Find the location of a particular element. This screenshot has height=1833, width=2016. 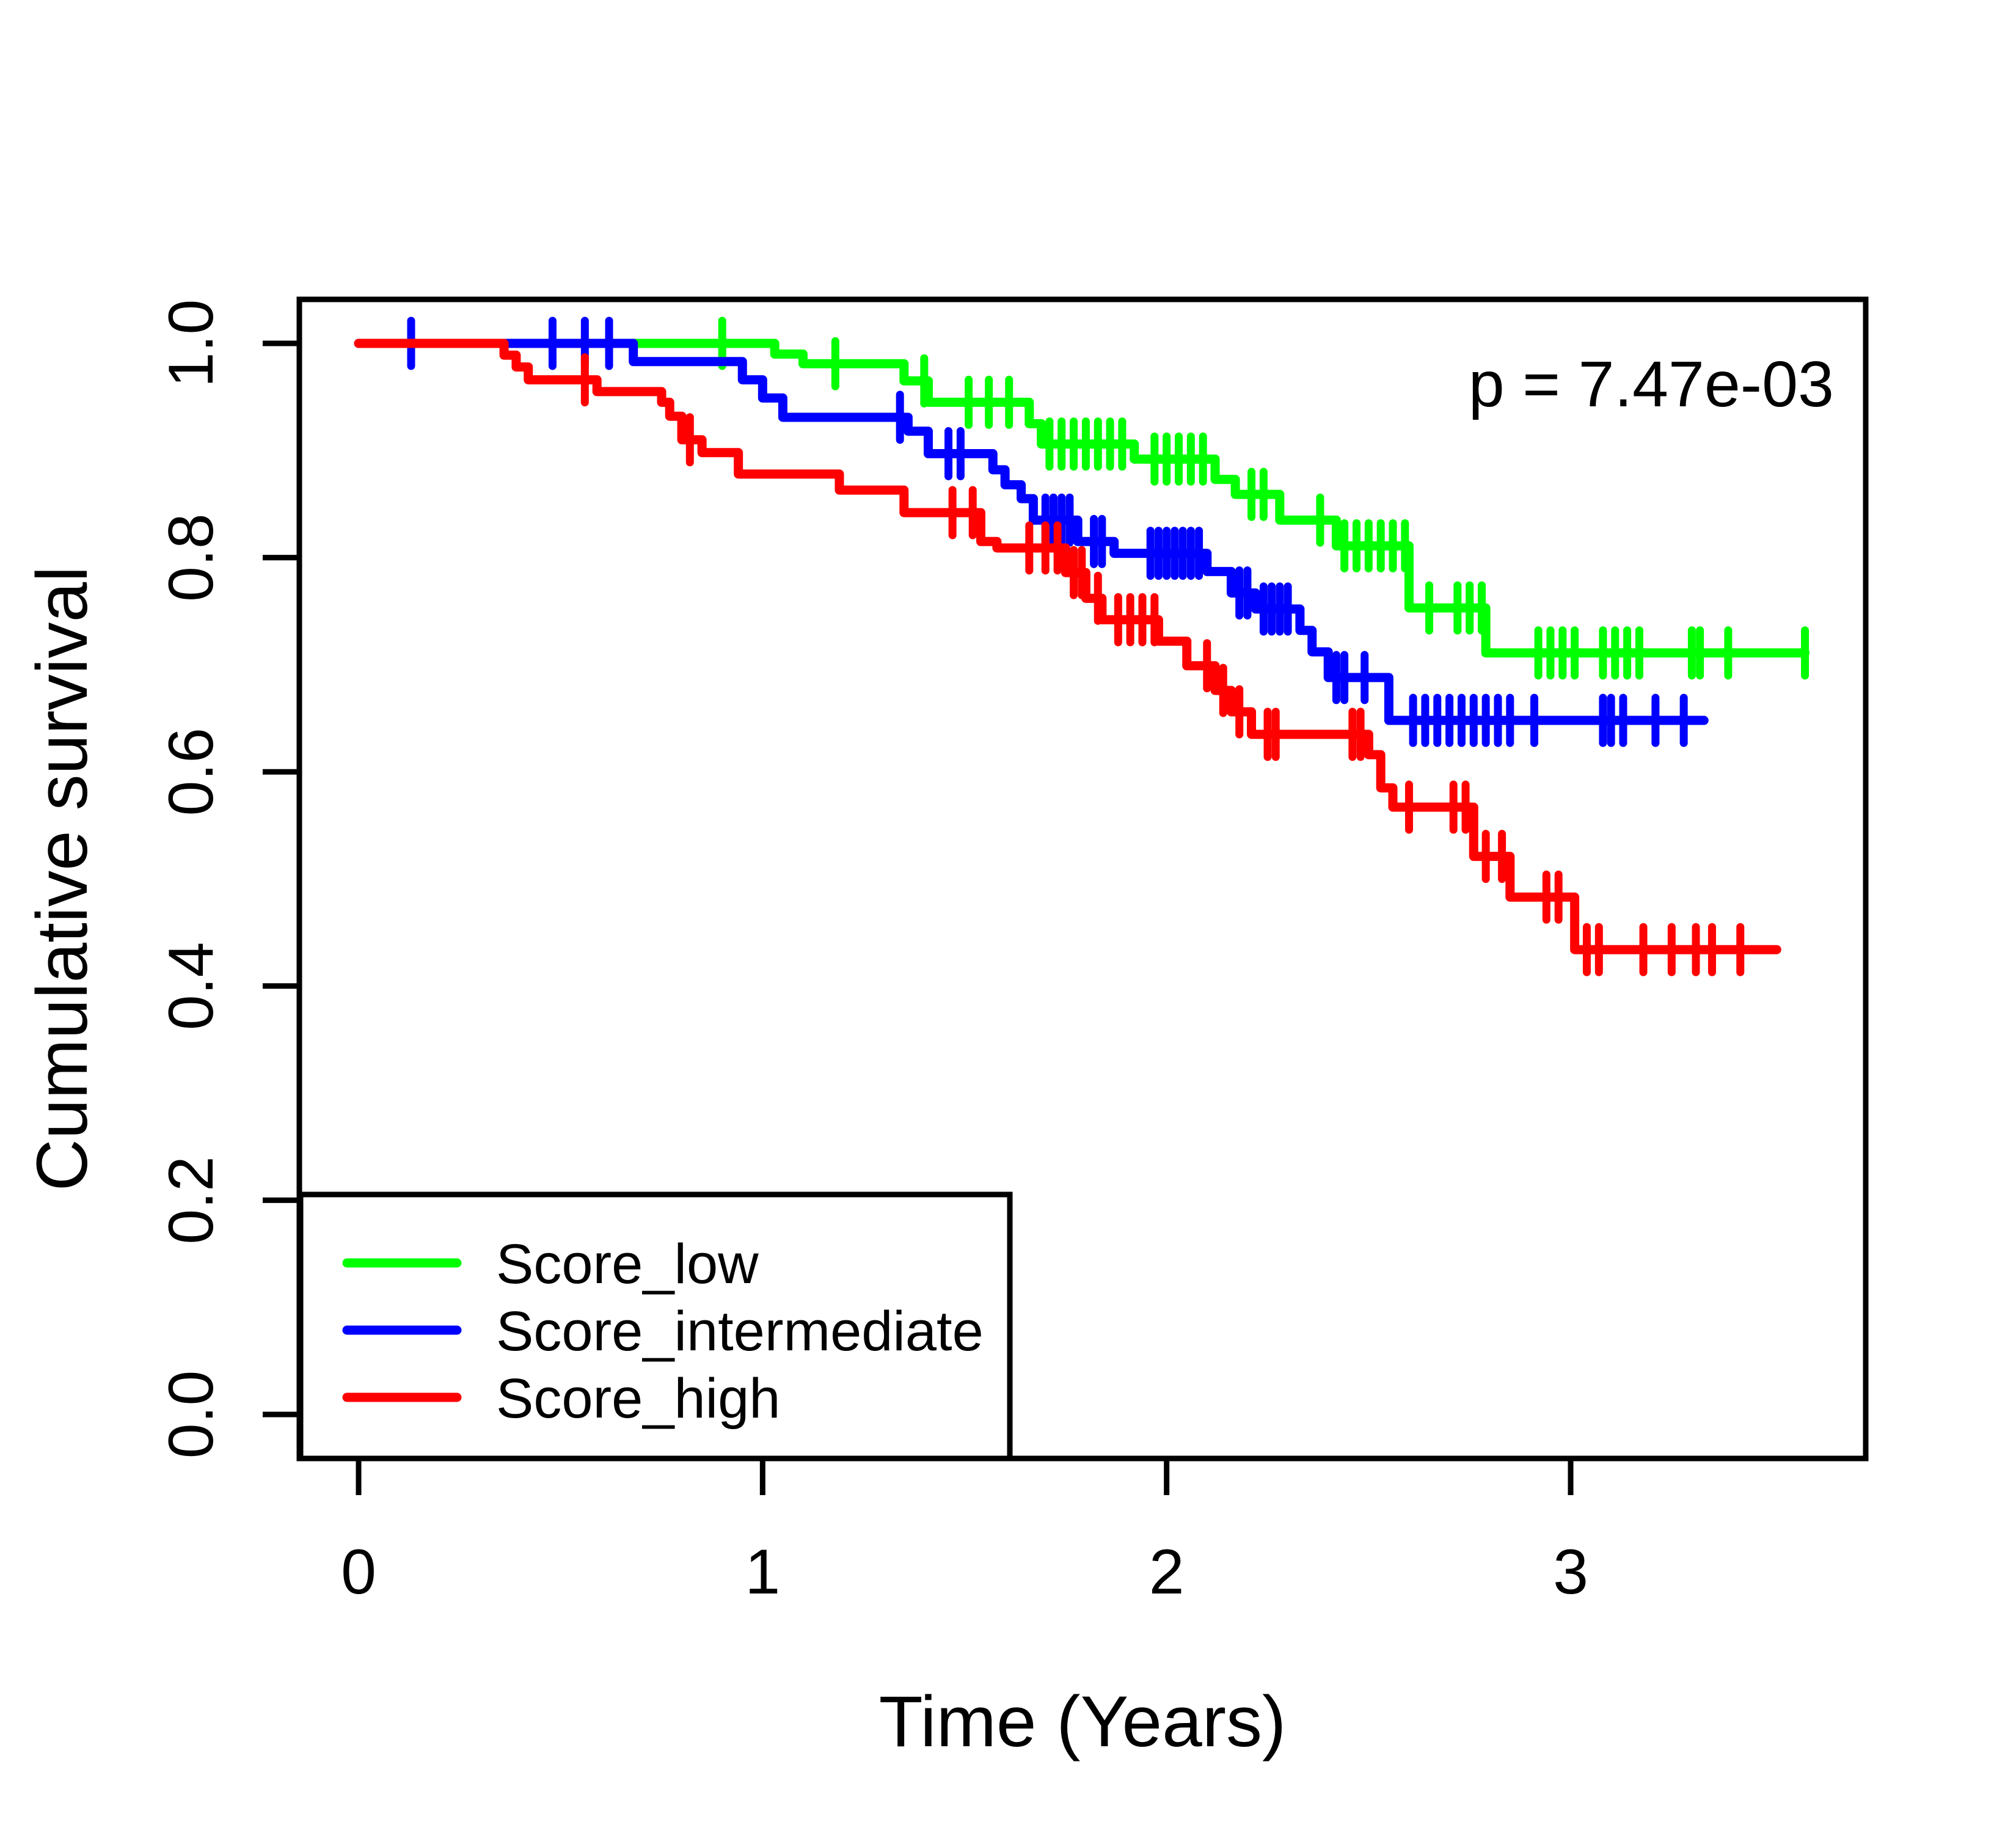

x-axis: 0 1 2 3 is located at coordinates (965, 1533).